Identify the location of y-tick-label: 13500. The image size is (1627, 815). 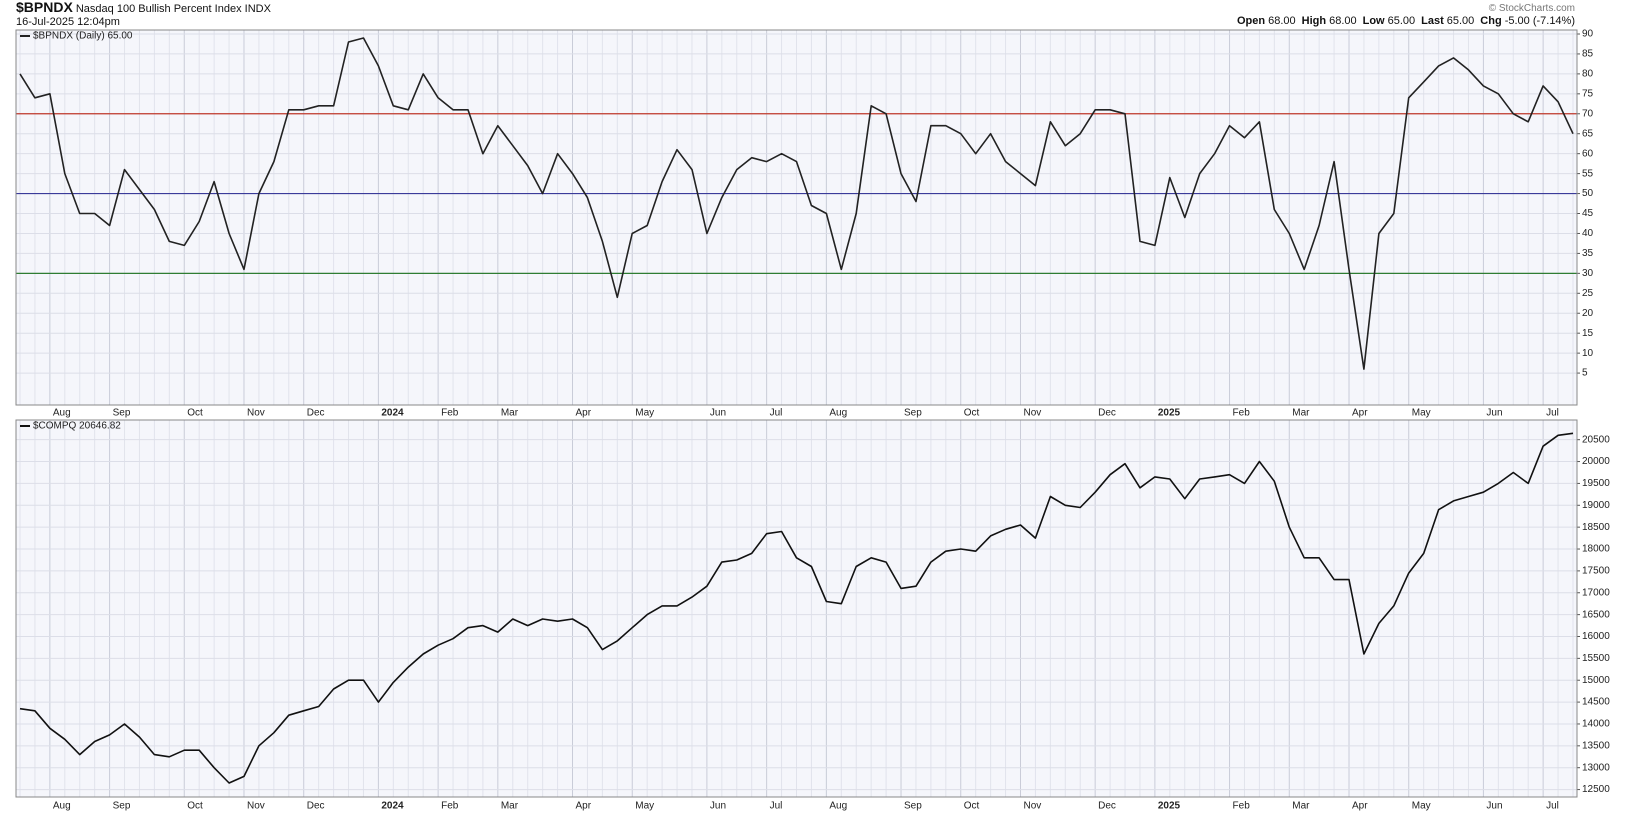
(1596, 745).